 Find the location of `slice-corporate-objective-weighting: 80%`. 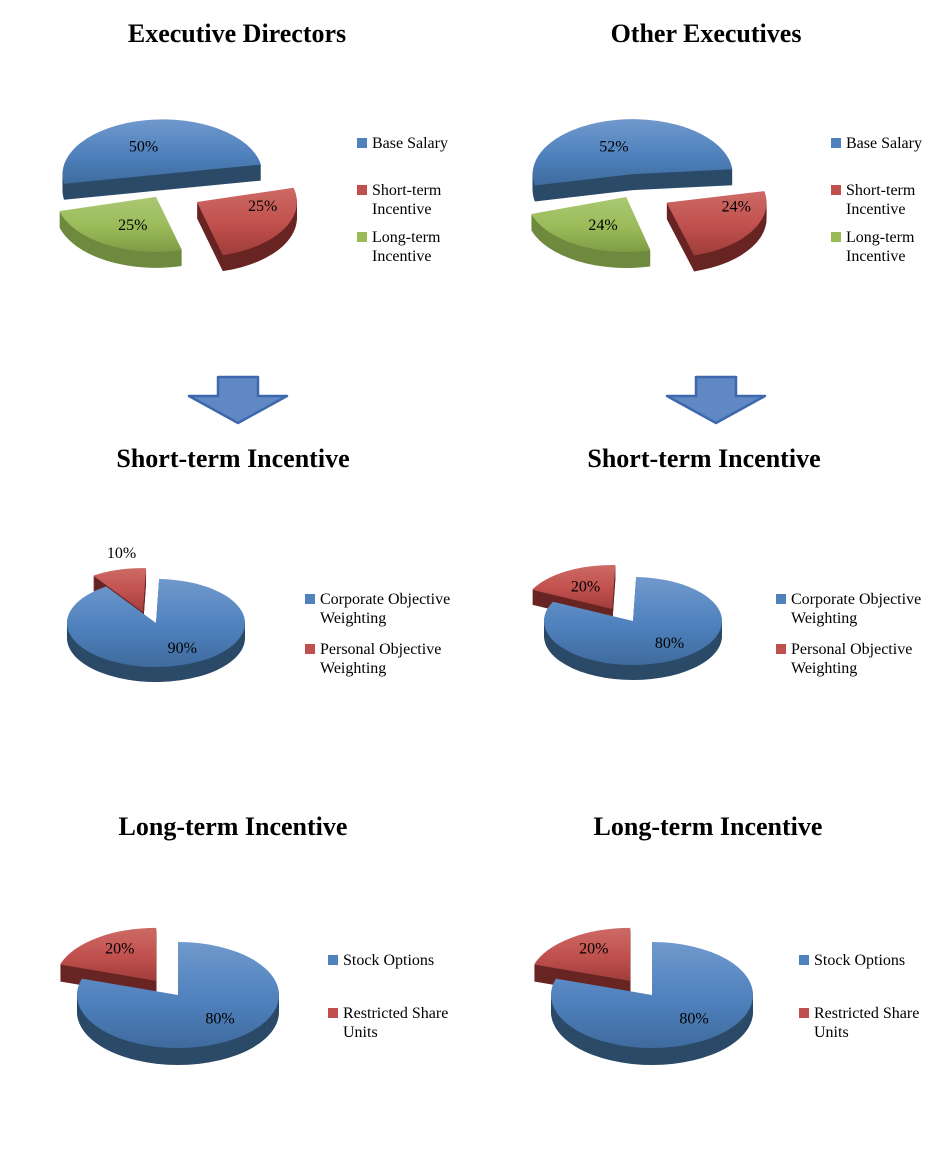

slice-corporate-objective-weighting: 80% is located at coordinates (632, 629).